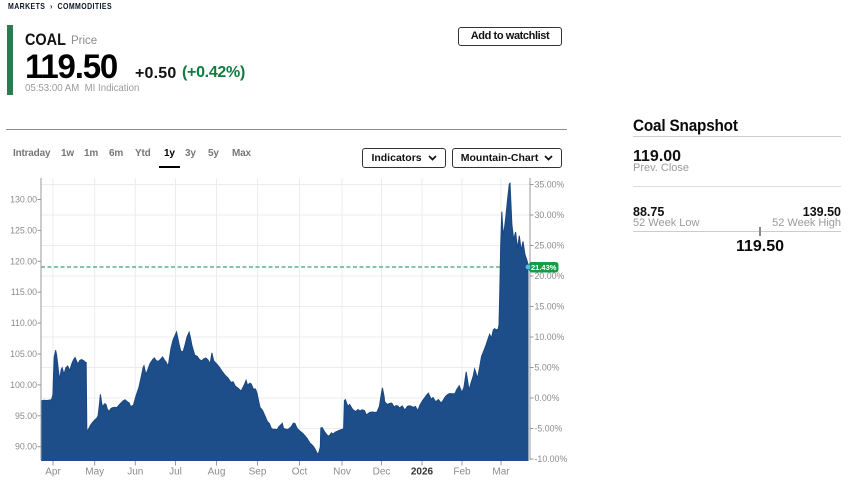  Describe the element at coordinates (547, 368) in the screenshot. I see `svg-text: 5.00%` at that location.